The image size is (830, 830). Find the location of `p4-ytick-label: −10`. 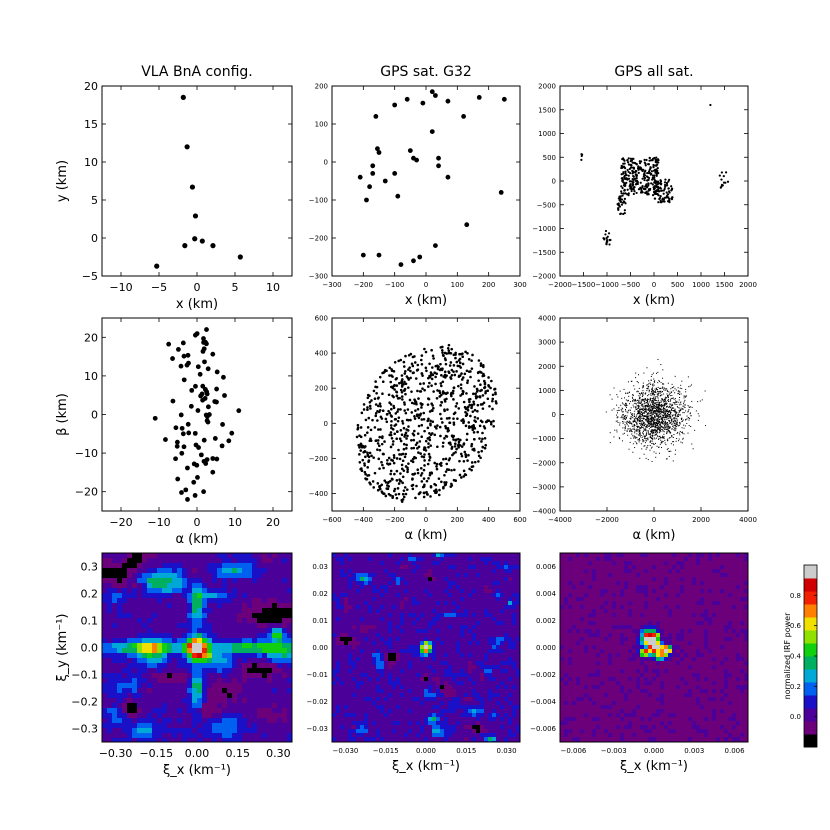

p4-ytick-label: −10 is located at coordinates (86, 453).